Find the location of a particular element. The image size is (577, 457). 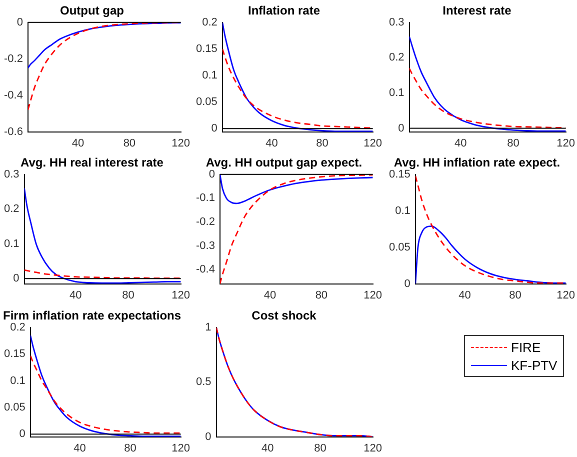

chart-title: Interest rate is located at coordinates (477, 11).